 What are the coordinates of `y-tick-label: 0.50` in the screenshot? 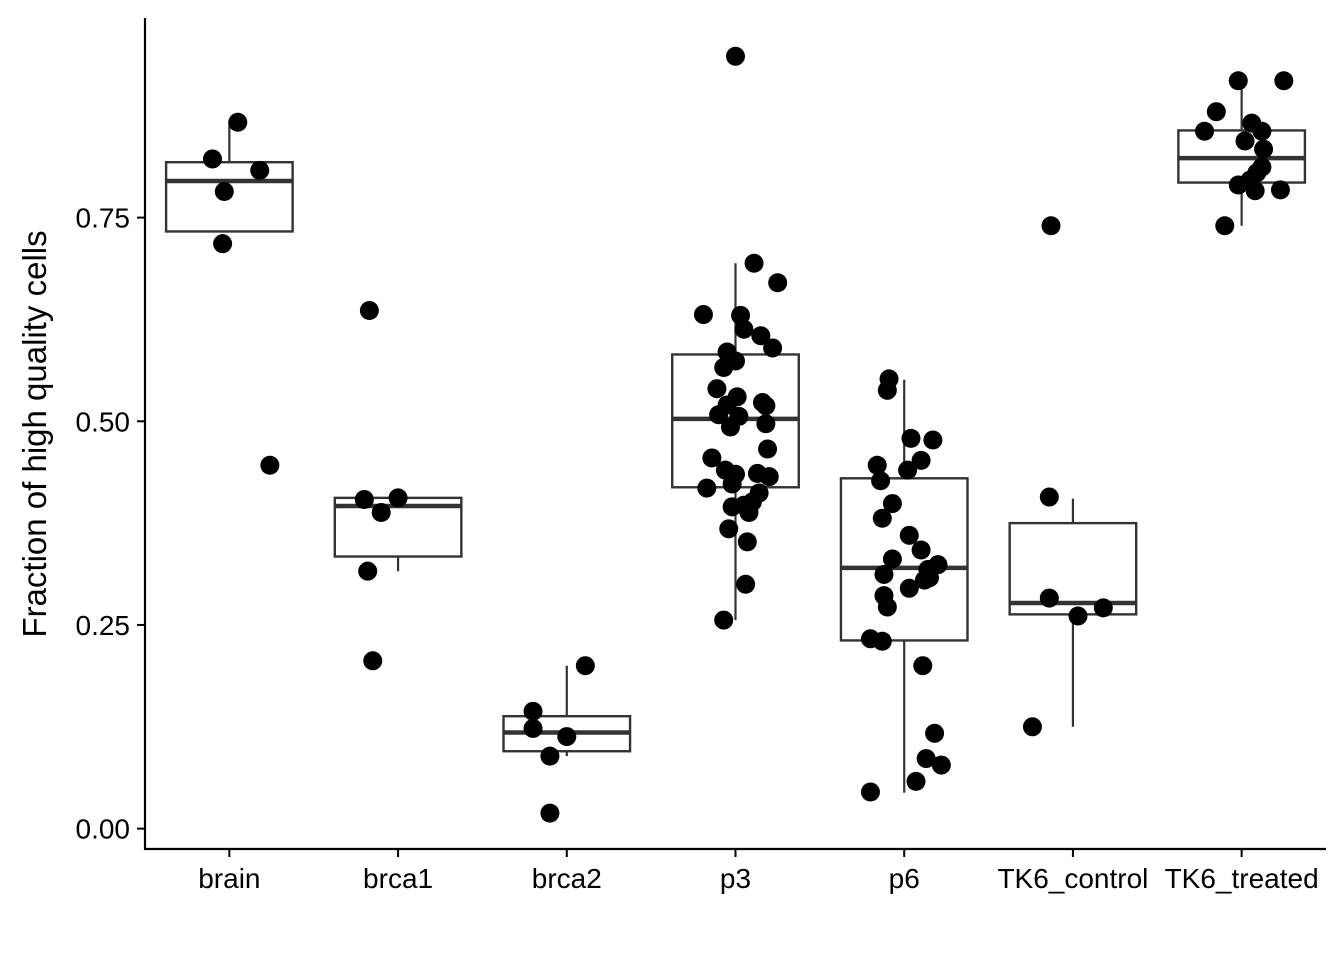 It's located at (103, 421).